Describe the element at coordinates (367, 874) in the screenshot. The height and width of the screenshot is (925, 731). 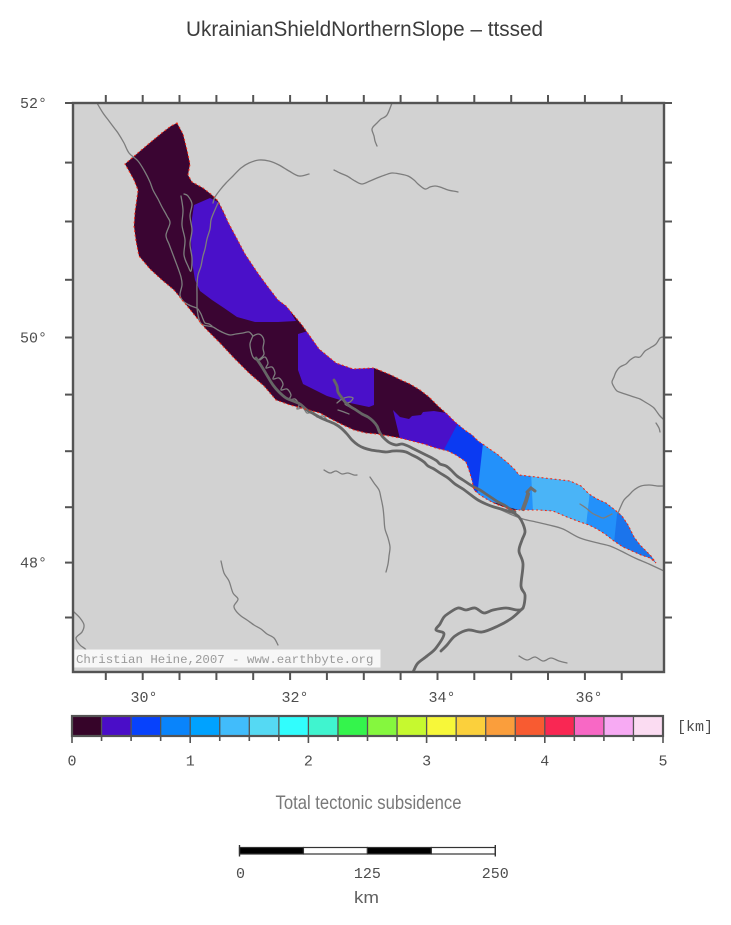
I see `svg-text: 125` at that location.